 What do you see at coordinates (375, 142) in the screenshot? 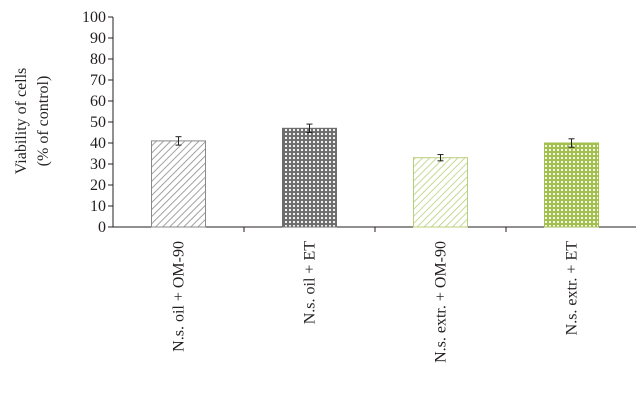
I see `error-bars` at bounding box center [375, 142].